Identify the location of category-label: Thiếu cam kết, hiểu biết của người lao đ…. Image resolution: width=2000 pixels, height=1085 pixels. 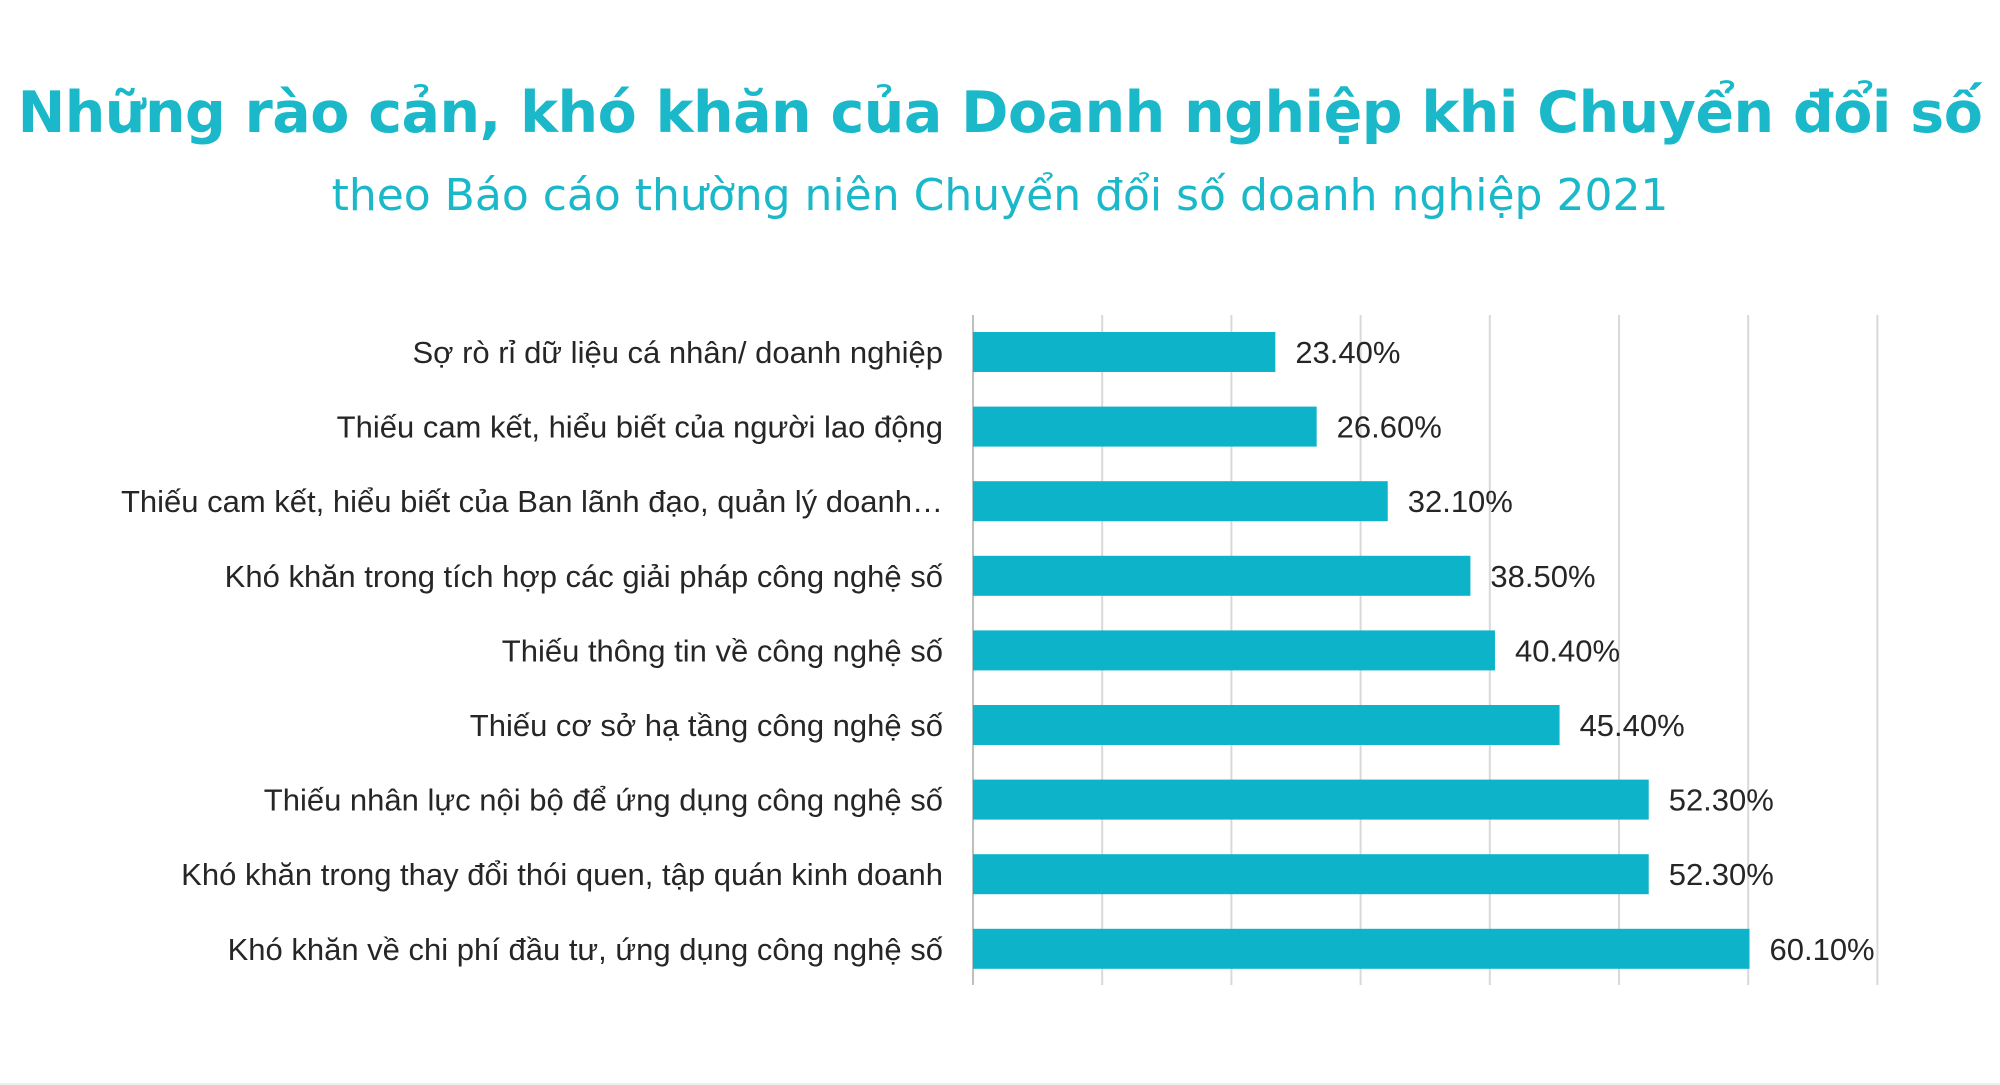
(640, 427).